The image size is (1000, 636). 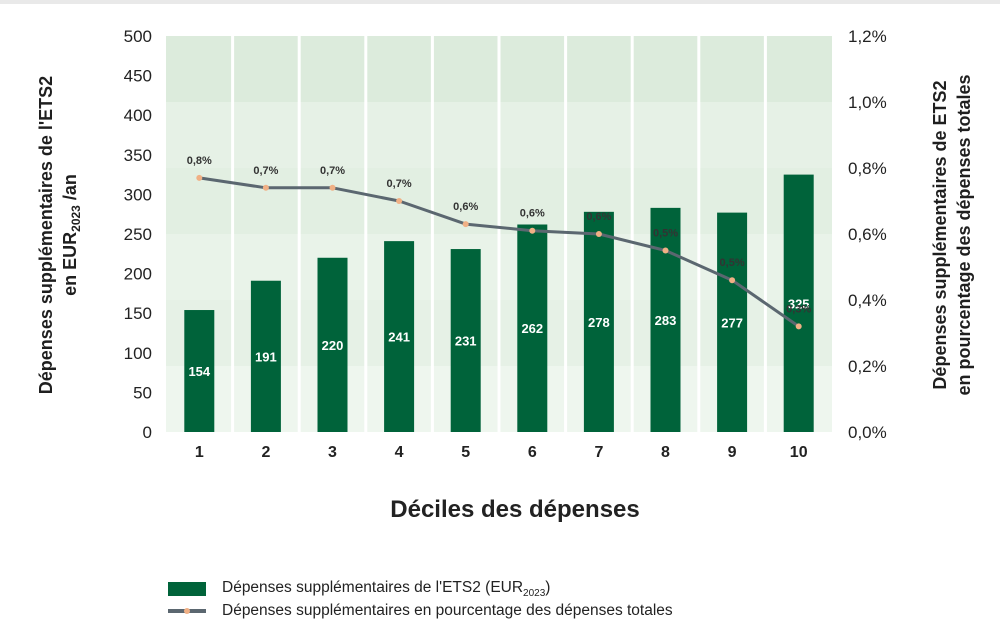 What do you see at coordinates (138, 36) in the screenshot?
I see `left-tick-label: 500` at bounding box center [138, 36].